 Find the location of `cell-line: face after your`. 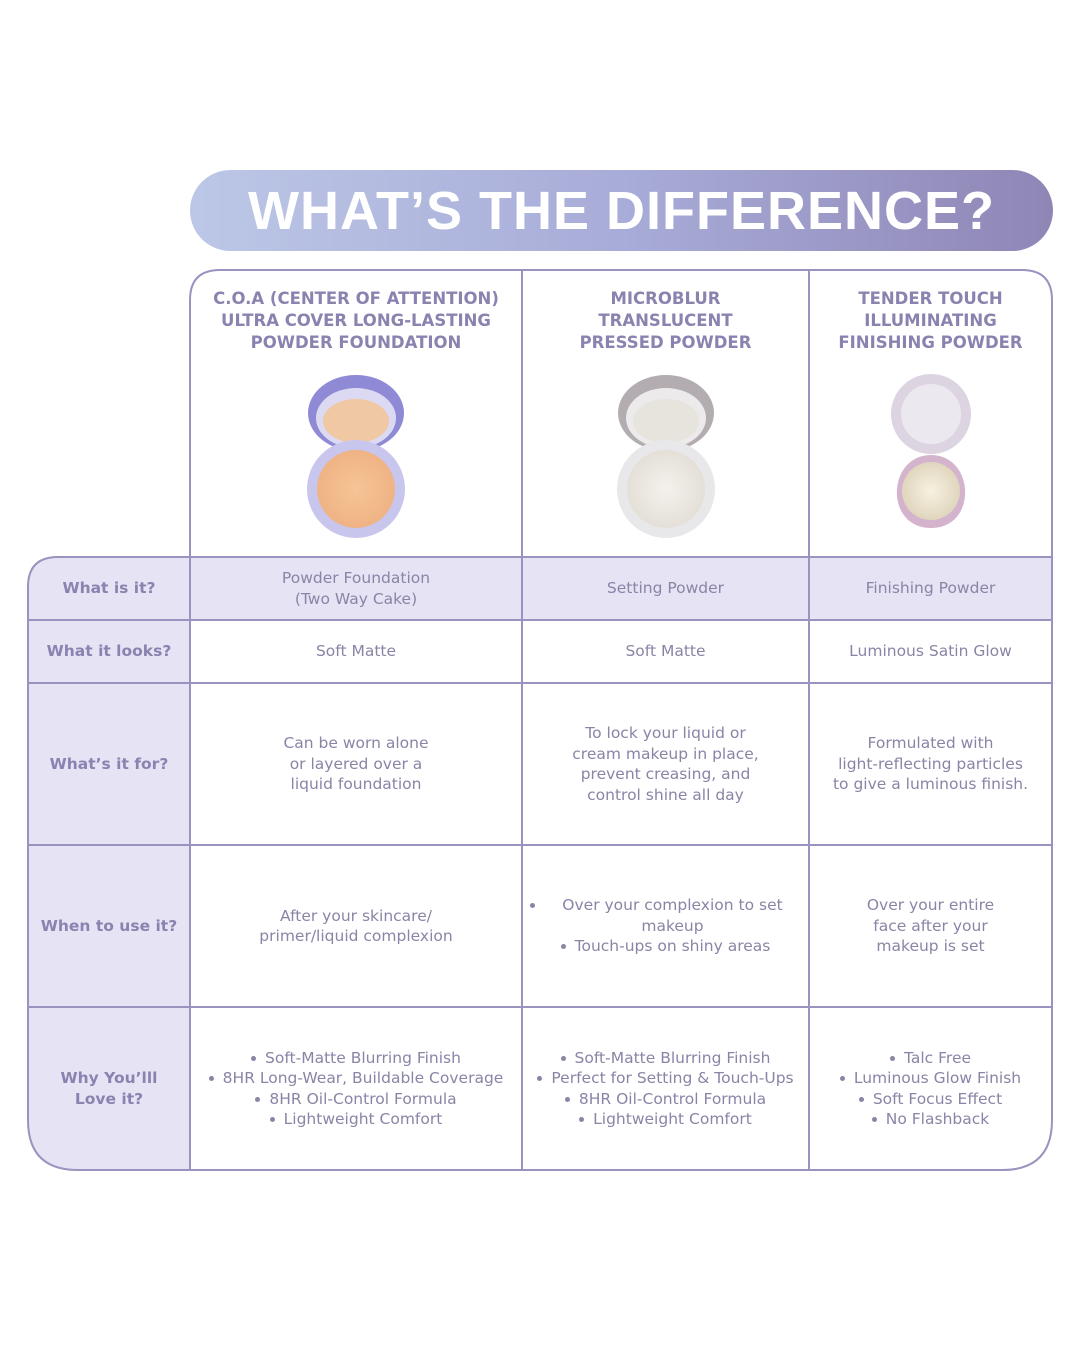

cell-line: face after your is located at coordinates (930, 925).